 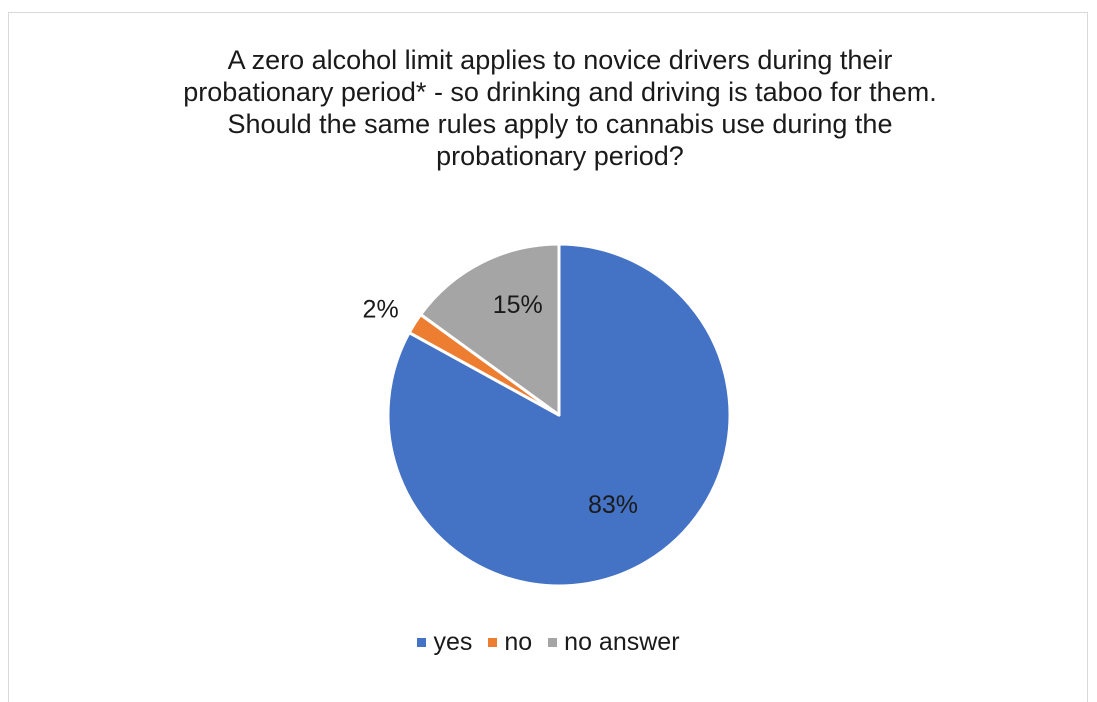 I want to click on data-label-yes: 83%, so click(x=613, y=505).